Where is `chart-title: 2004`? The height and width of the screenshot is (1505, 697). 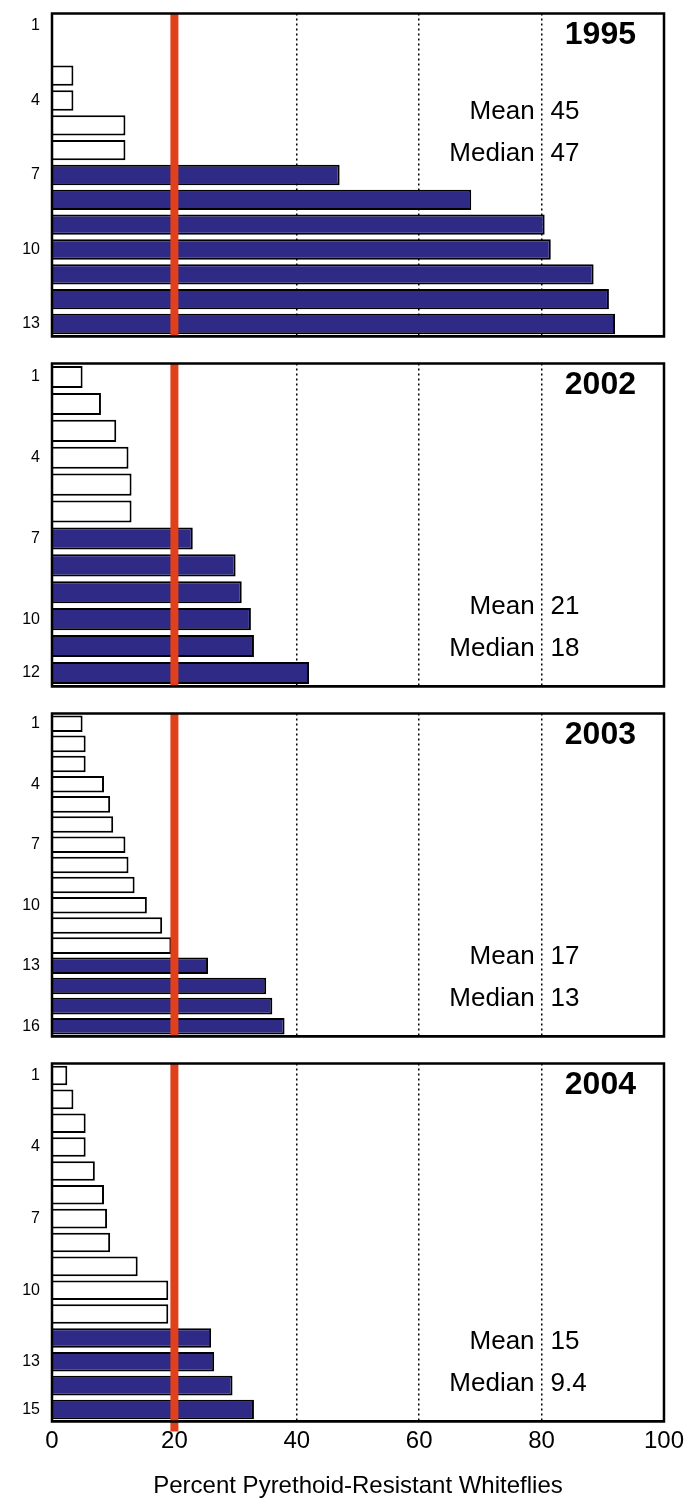 chart-title: 2004 is located at coordinates (600, 1083).